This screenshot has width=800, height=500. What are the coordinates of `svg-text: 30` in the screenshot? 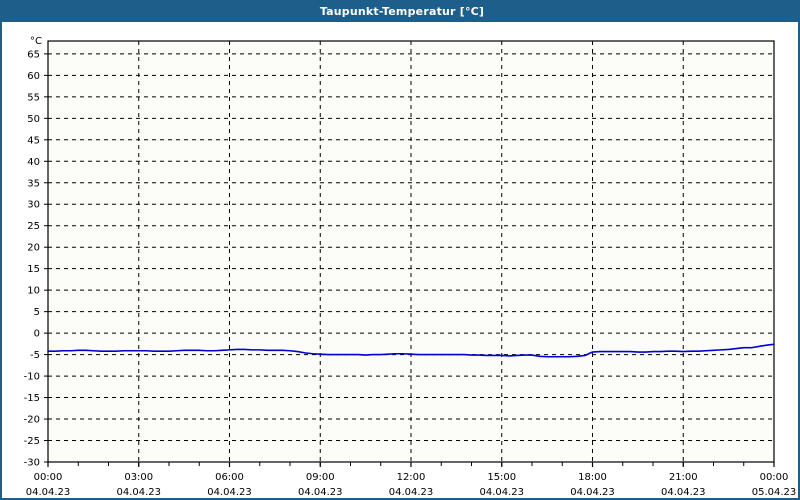 It's located at (33, 205).